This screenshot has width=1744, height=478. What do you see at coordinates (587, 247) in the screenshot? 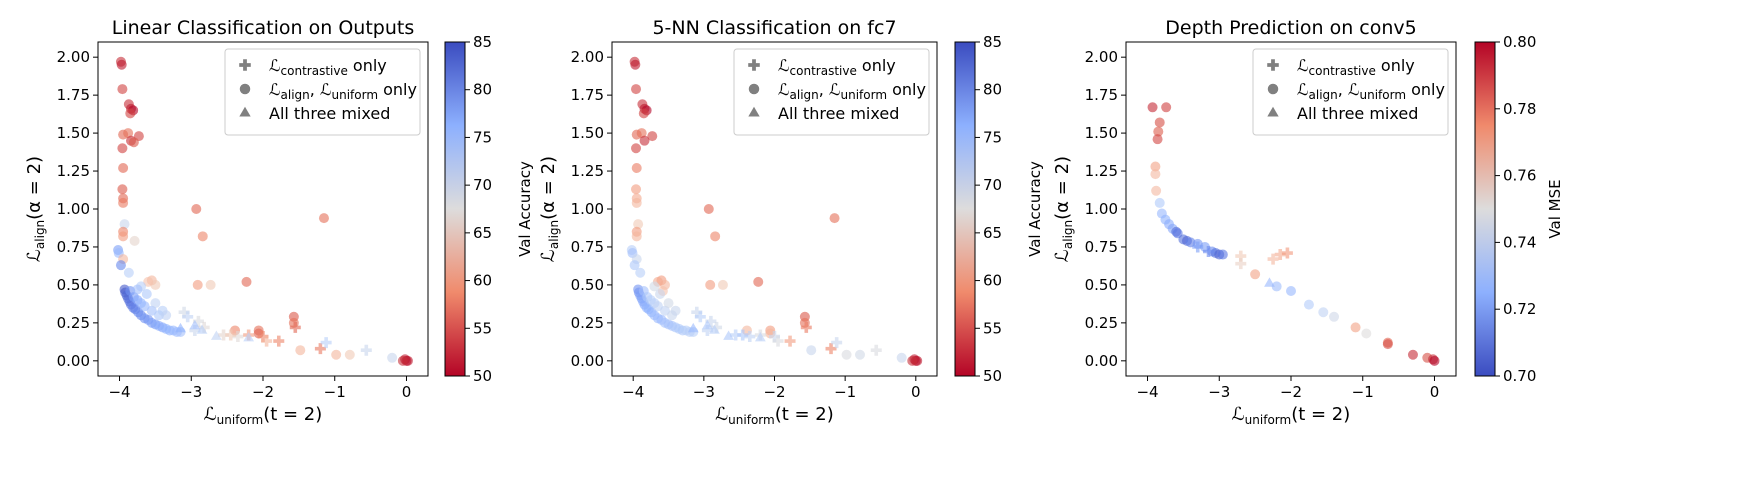
I see `y-tick-label: 0.75` at bounding box center [587, 247].